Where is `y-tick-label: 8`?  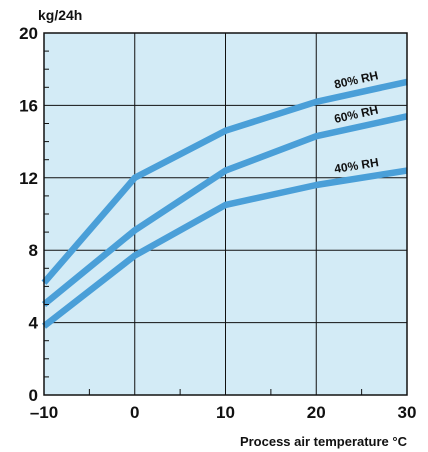 y-tick-label: 8 is located at coordinates (33, 250).